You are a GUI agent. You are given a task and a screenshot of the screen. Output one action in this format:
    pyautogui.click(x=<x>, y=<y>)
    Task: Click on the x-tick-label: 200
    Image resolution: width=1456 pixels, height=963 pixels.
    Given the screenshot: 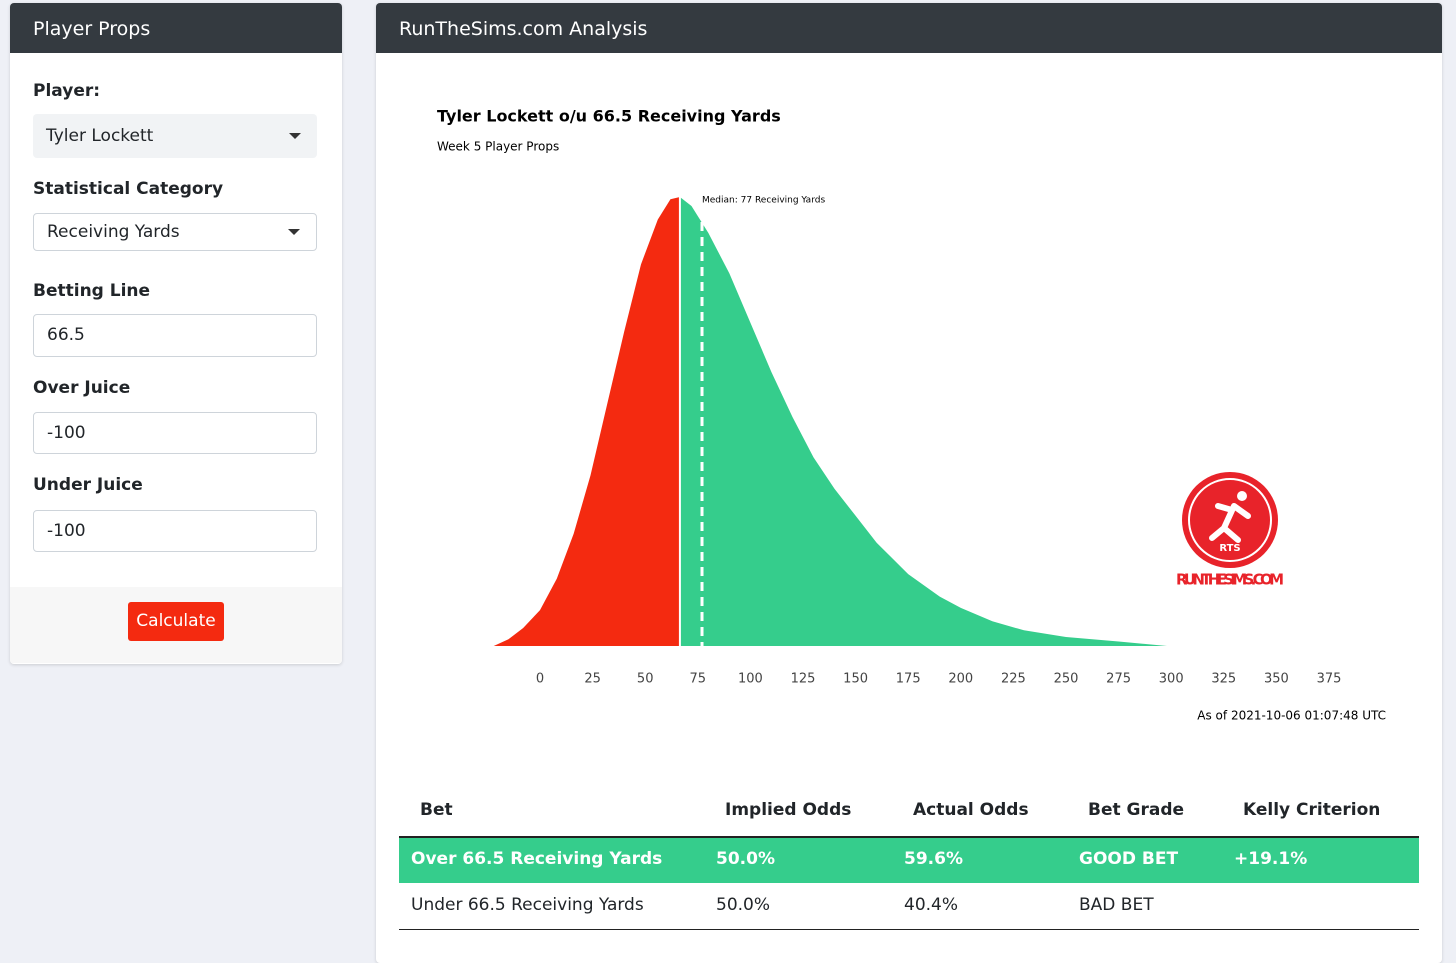 What is the action you would take?
    pyautogui.click(x=960, y=679)
    